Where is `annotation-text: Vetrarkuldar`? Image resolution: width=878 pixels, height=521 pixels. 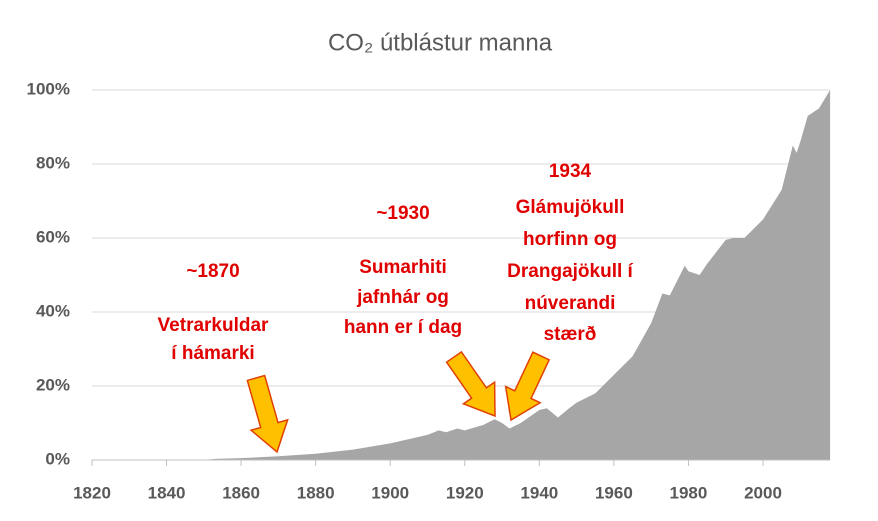 annotation-text: Vetrarkuldar is located at coordinates (213, 325).